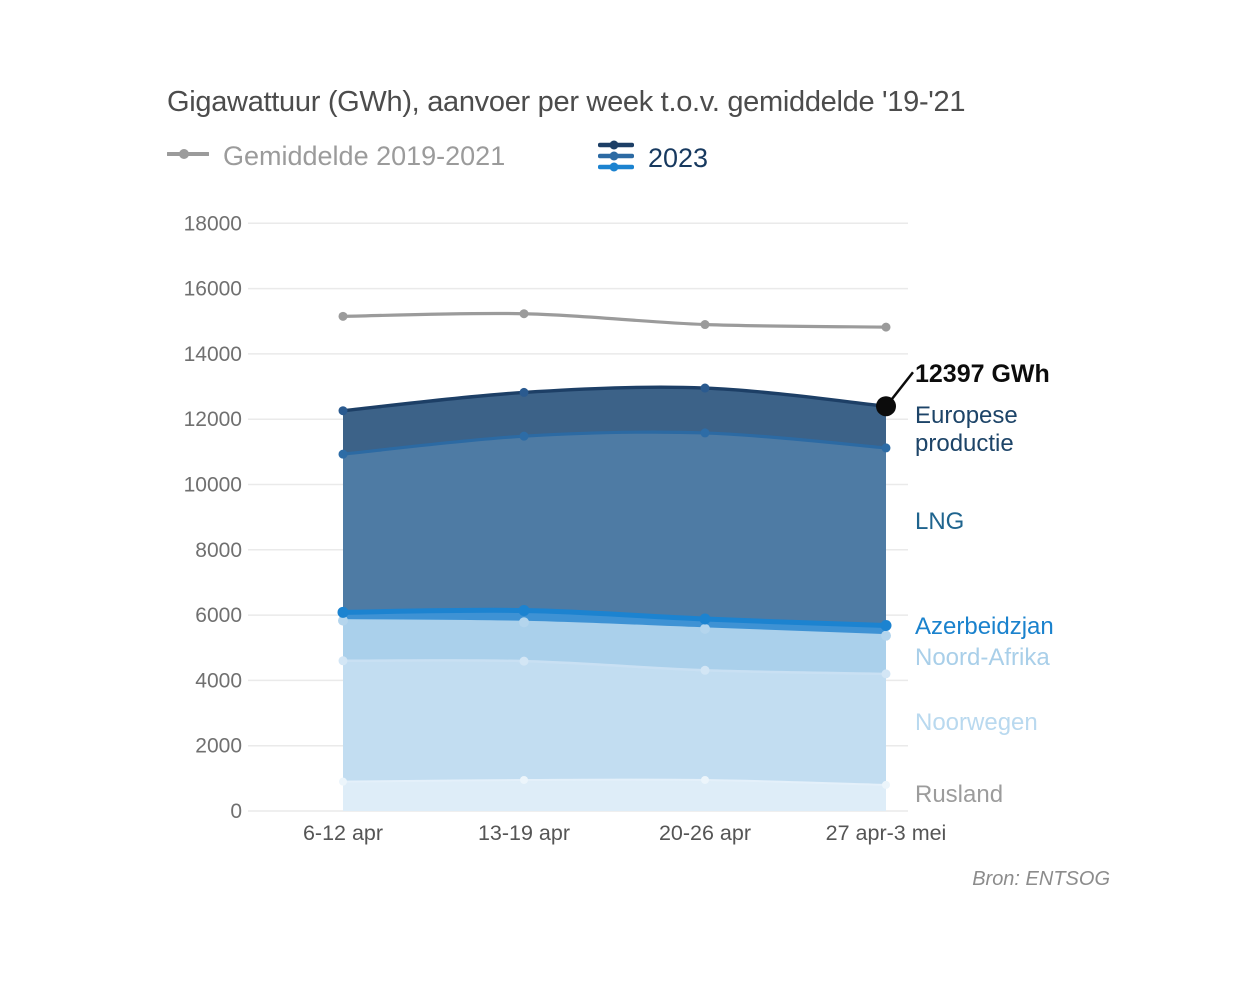 The height and width of the screenshot is (1002, 1250). I want to click on y-tick-label: 4000, so click(218, 680).